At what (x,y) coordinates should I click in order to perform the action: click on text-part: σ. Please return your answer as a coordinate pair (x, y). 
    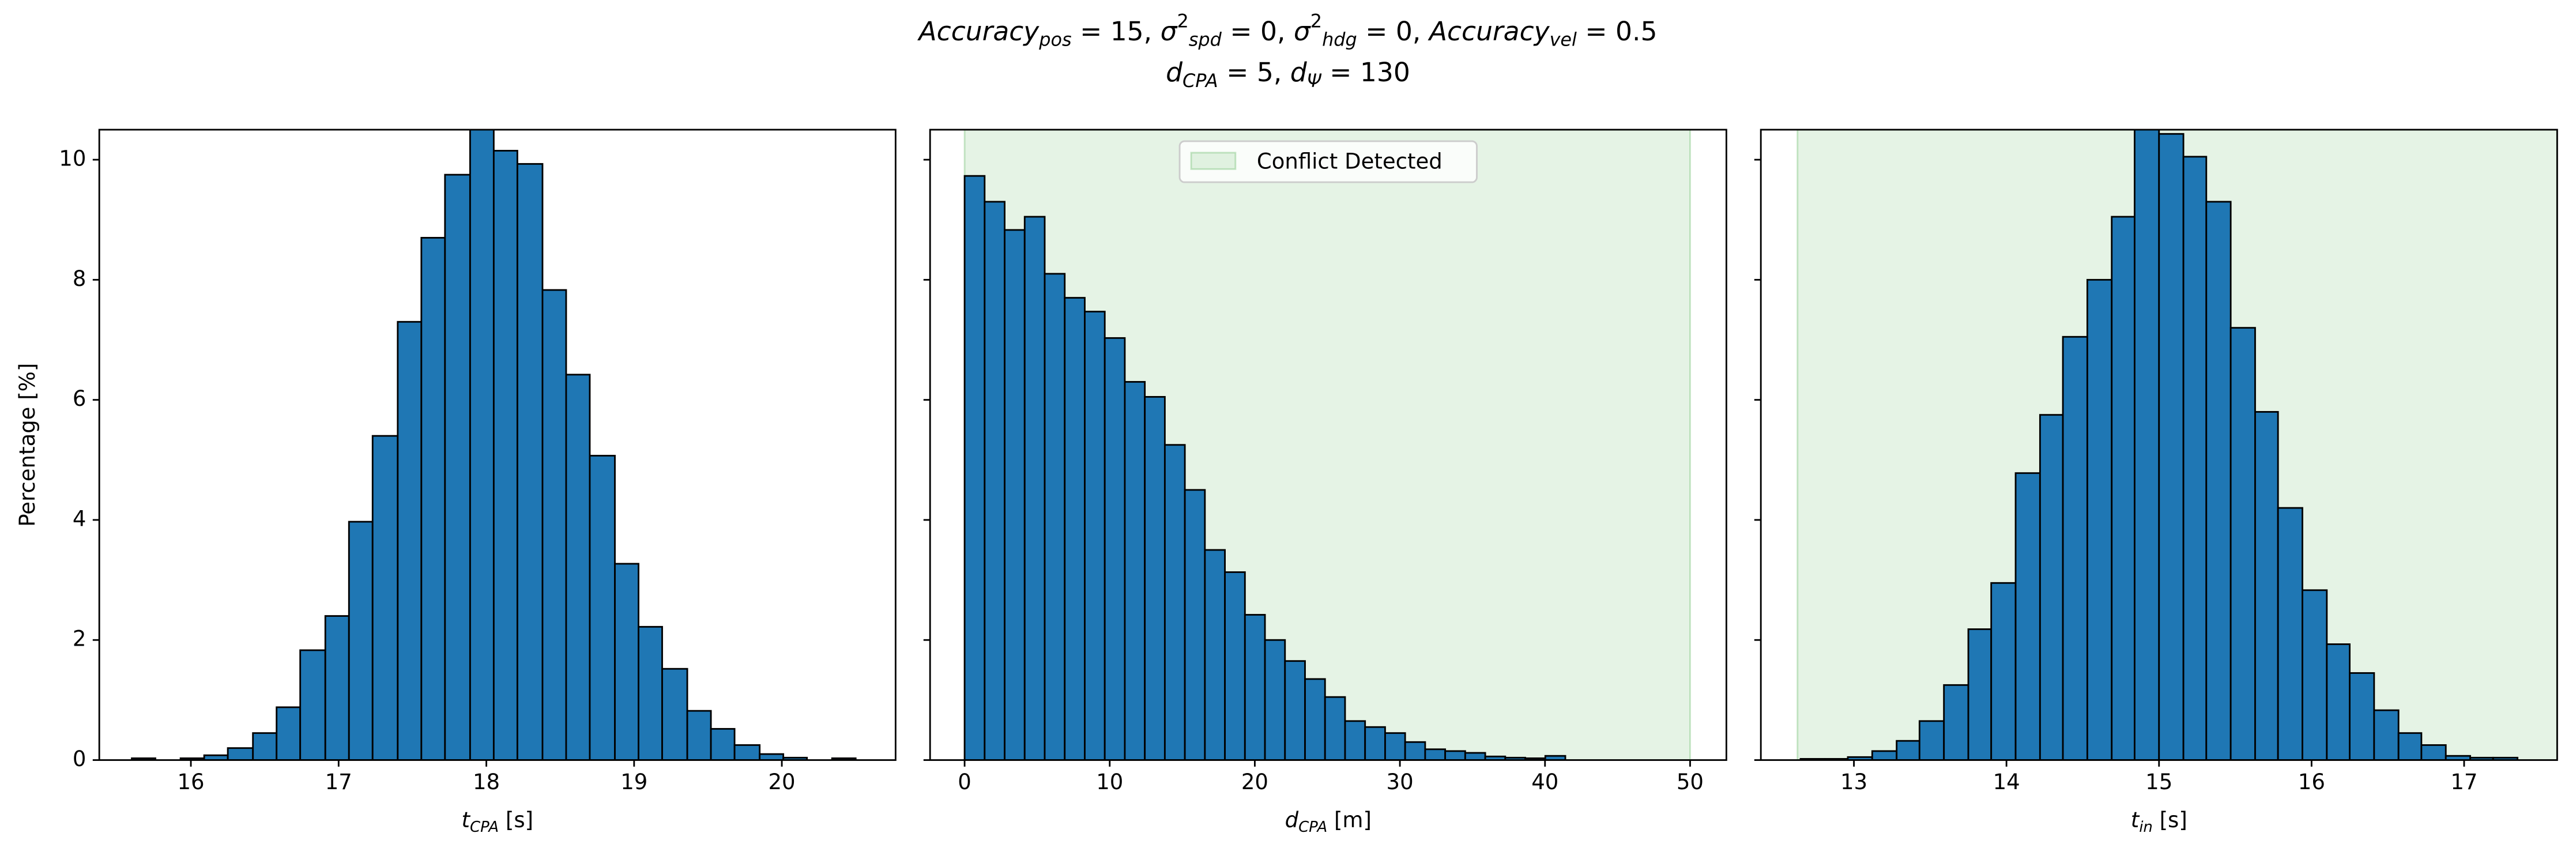
    Looking at the image, I should click on (1169, 31).